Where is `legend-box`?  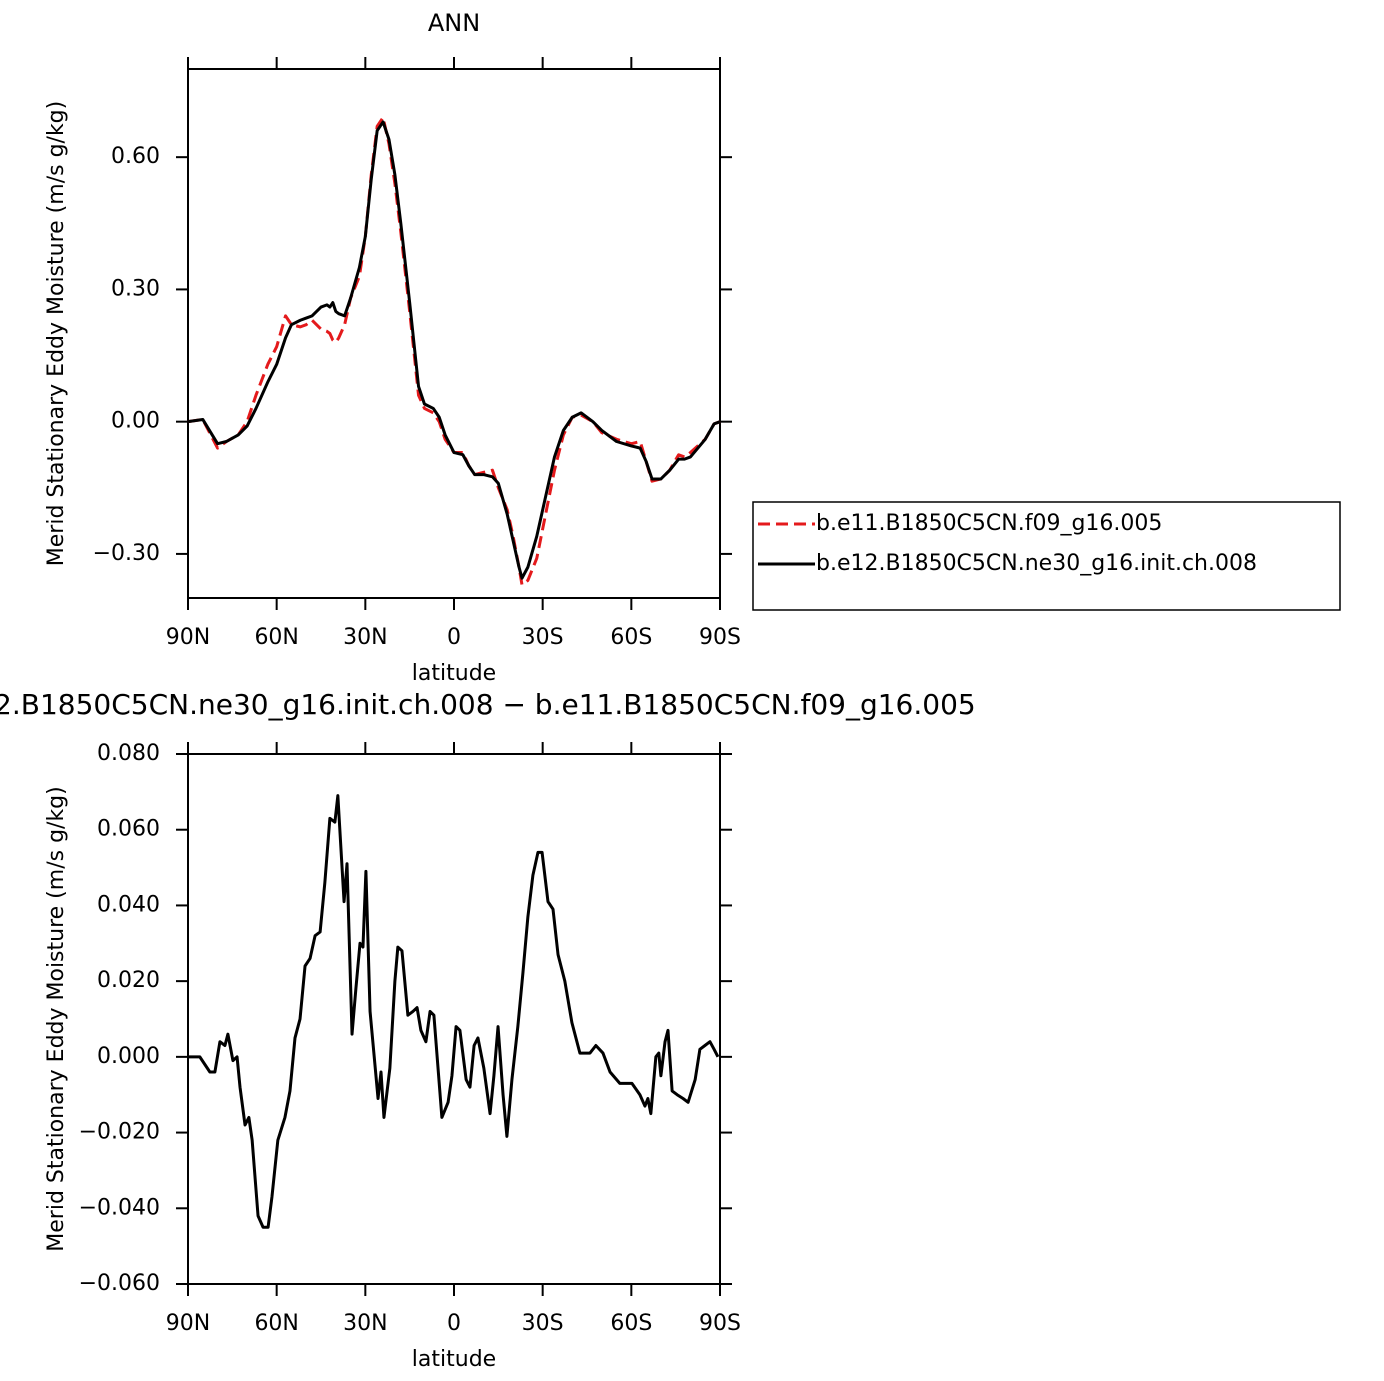
legend-box is located at coordinates (1046, 556).